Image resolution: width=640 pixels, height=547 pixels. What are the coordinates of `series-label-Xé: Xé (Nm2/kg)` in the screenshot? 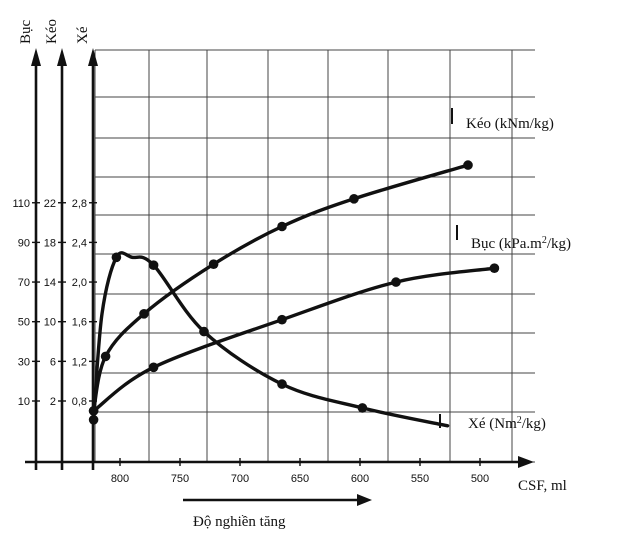 It's located at (507, 423).